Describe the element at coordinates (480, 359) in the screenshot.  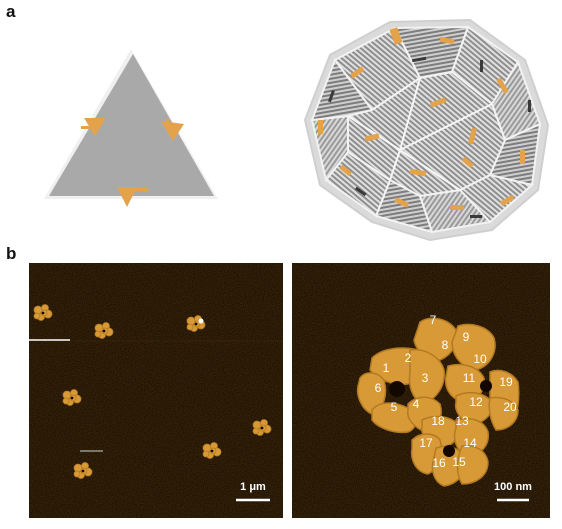
I see `particle-number-label: 10` at that location.